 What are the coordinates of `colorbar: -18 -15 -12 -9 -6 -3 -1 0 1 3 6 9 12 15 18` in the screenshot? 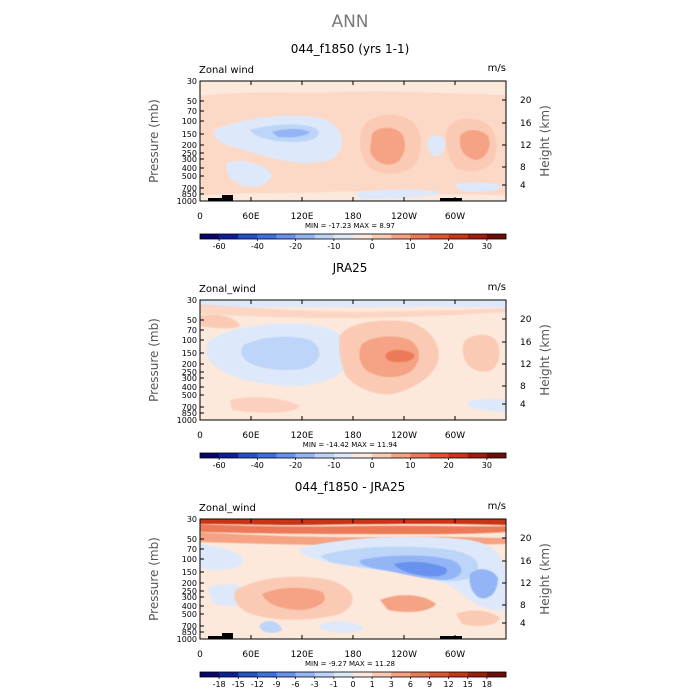 It's located at (353, 680).